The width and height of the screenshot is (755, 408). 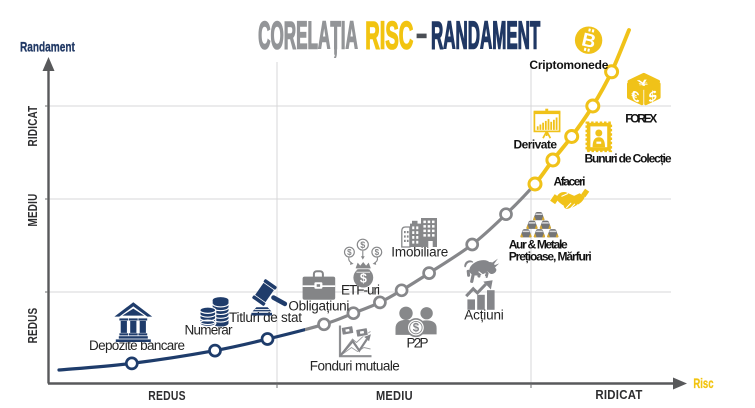 I want to click on svg-text: P2P, so click(x=418, y=343).